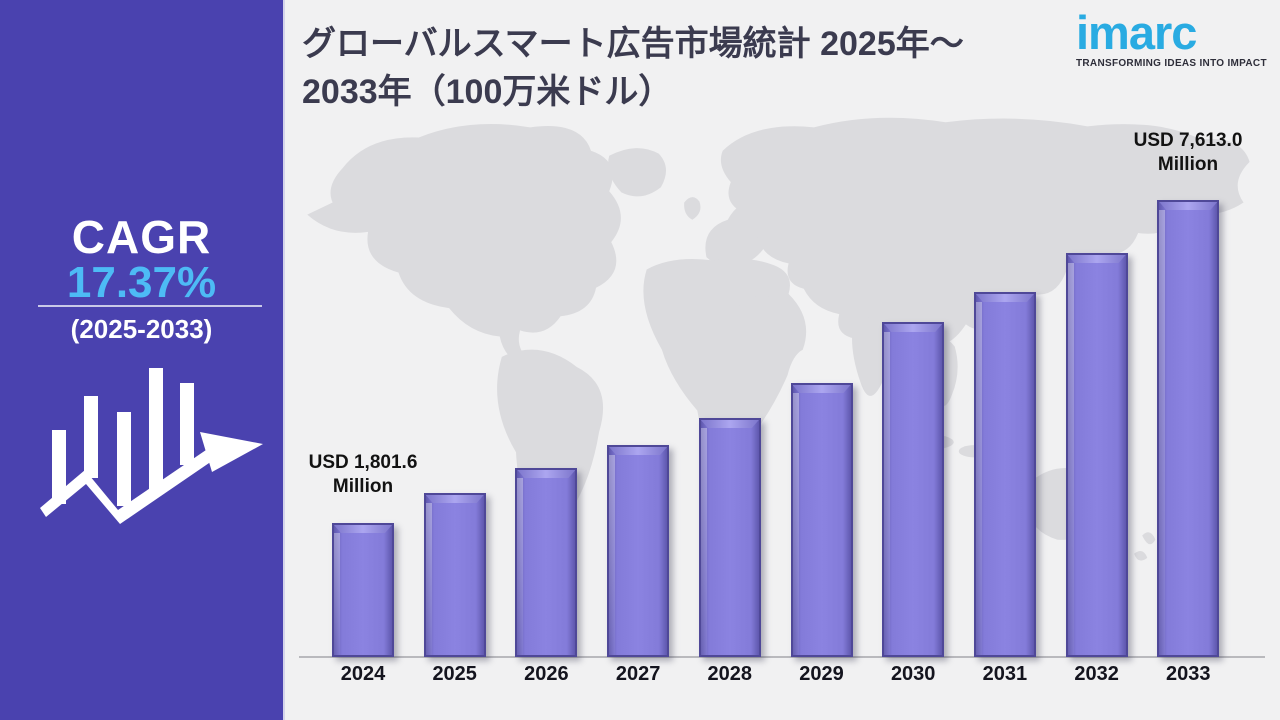 The image size is (1280, 720). I want to click on imarc-logo-tagline: TRANSFORMING IDEAS INTO IMPACT, so click(1171, 64).